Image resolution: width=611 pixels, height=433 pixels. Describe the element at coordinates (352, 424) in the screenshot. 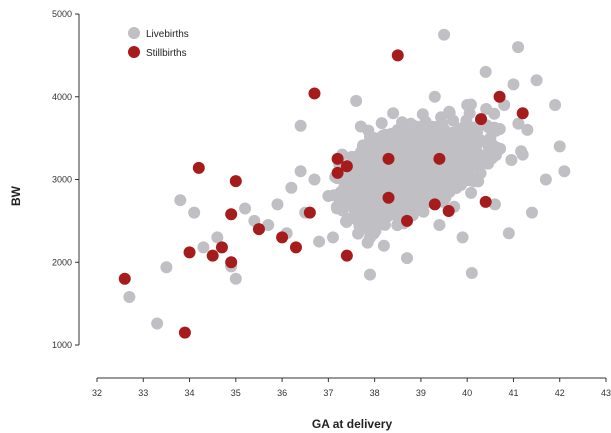

I see `x-axis-title: GA at delivery` at that location.